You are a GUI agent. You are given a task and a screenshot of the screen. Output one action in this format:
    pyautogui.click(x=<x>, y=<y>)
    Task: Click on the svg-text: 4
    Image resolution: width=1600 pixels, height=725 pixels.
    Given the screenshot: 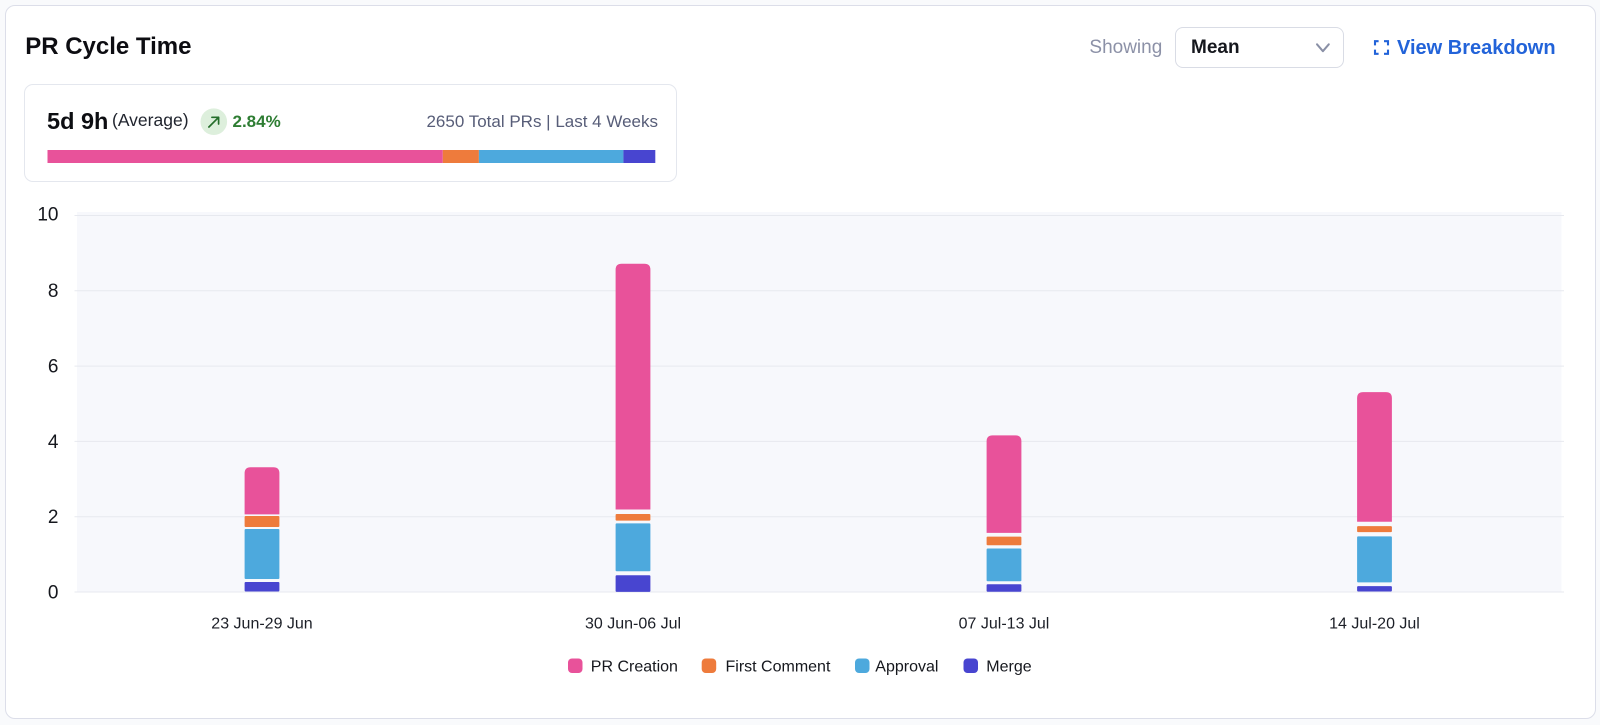 What is the action you would take?
    pyautogui.click(x=53, y=442)
    